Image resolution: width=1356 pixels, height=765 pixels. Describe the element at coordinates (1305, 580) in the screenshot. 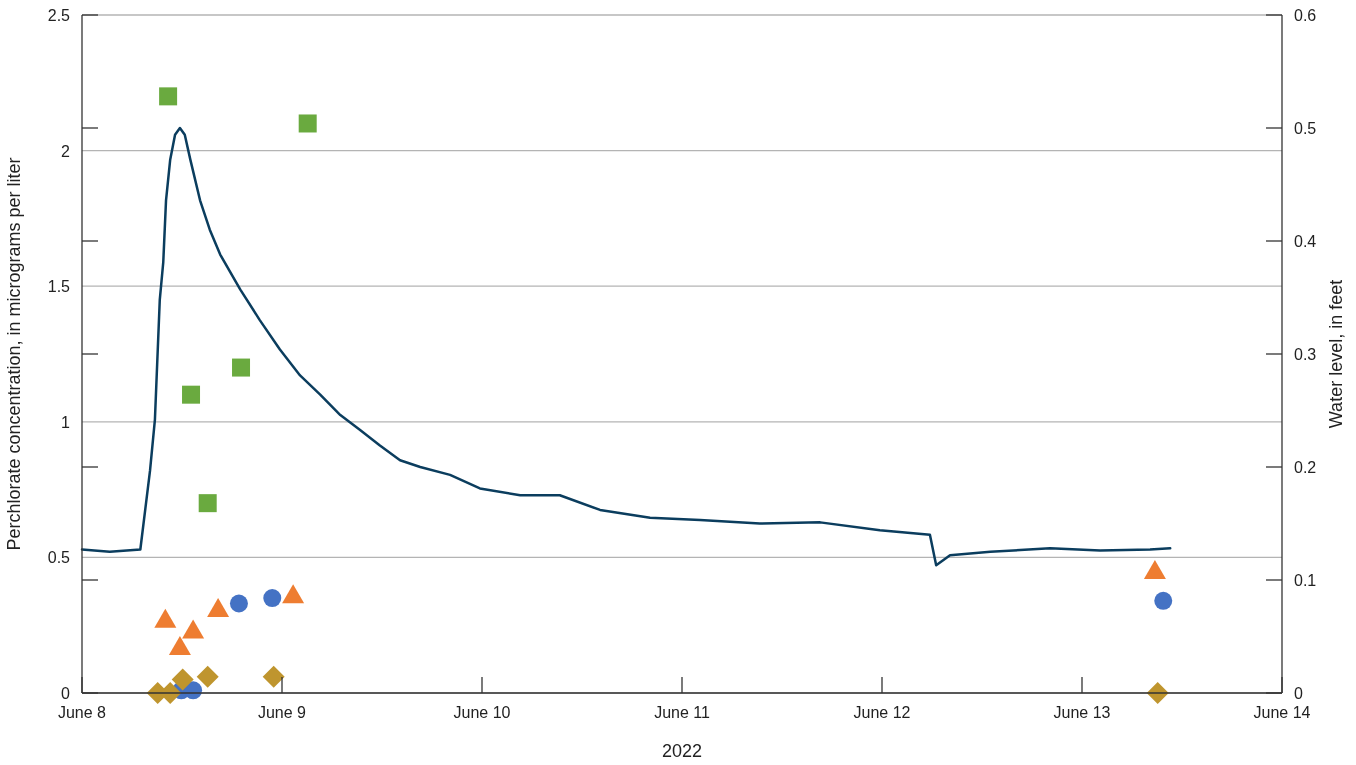

I see `y2-tick-label: 0.1` at that location.